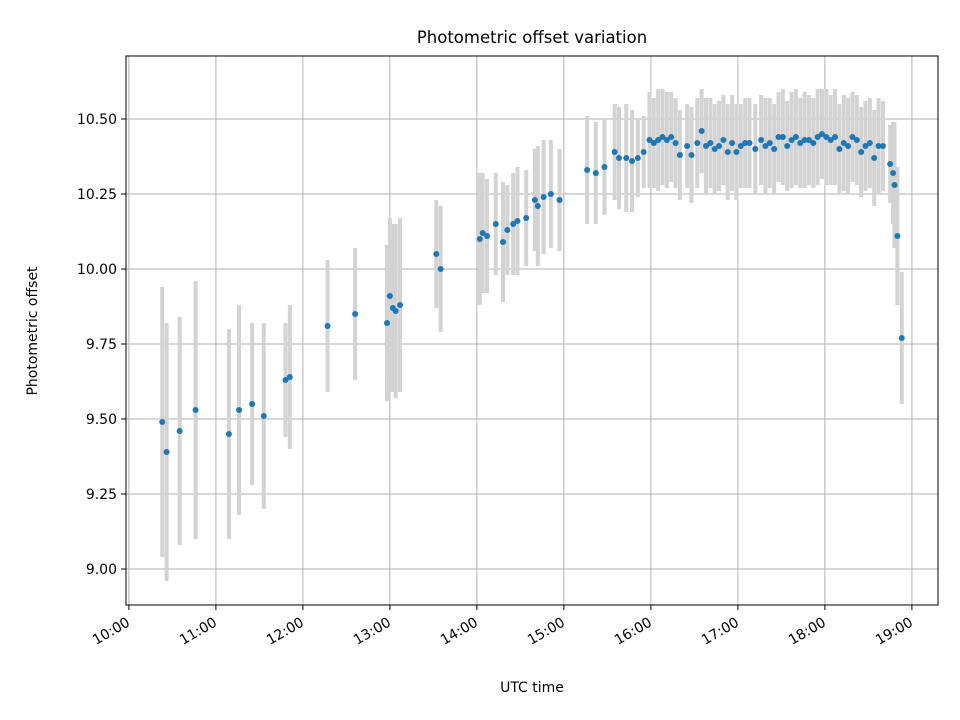 The image size is (960, 720). What do you see at coordinates (97, 120) in the screenshot?
I see `y-tick-label: 10.50` at bounding box center [97, 120].